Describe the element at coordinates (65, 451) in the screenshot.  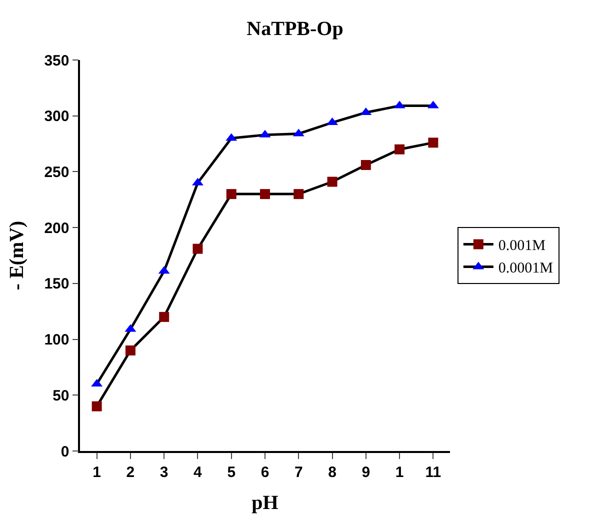
I see `y-tick-label: 0` at that location.